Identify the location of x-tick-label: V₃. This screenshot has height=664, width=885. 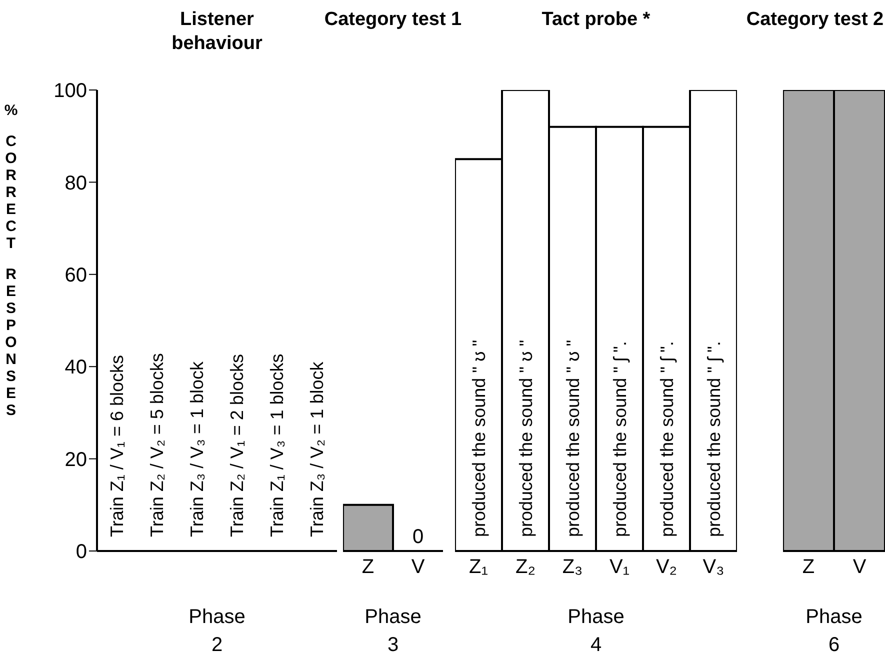
(713, 567).